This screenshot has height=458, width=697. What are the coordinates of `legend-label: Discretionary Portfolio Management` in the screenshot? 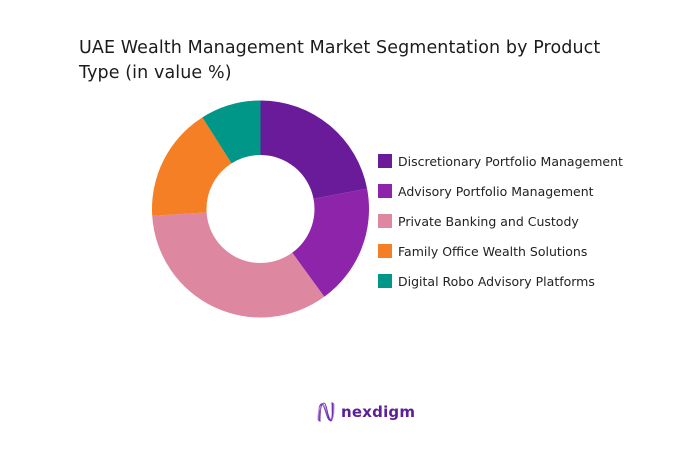 It's located at (510, 161).